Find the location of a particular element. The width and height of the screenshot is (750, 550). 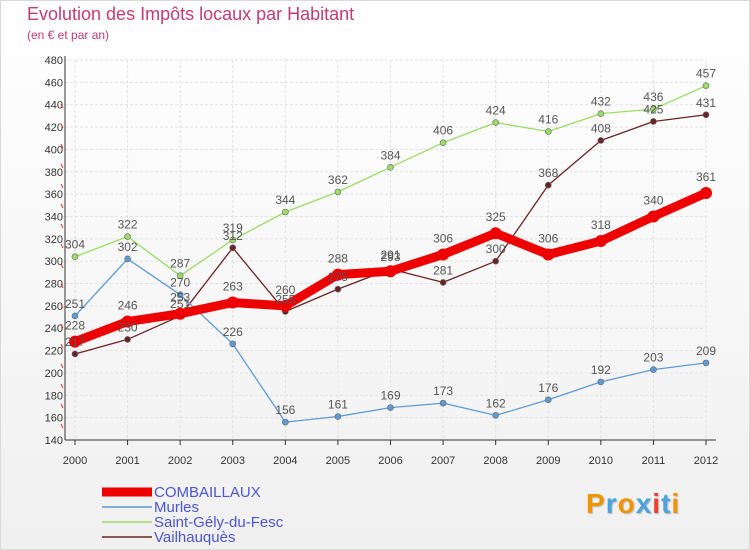

data-label: 156 is located at coordinates (285, 410).